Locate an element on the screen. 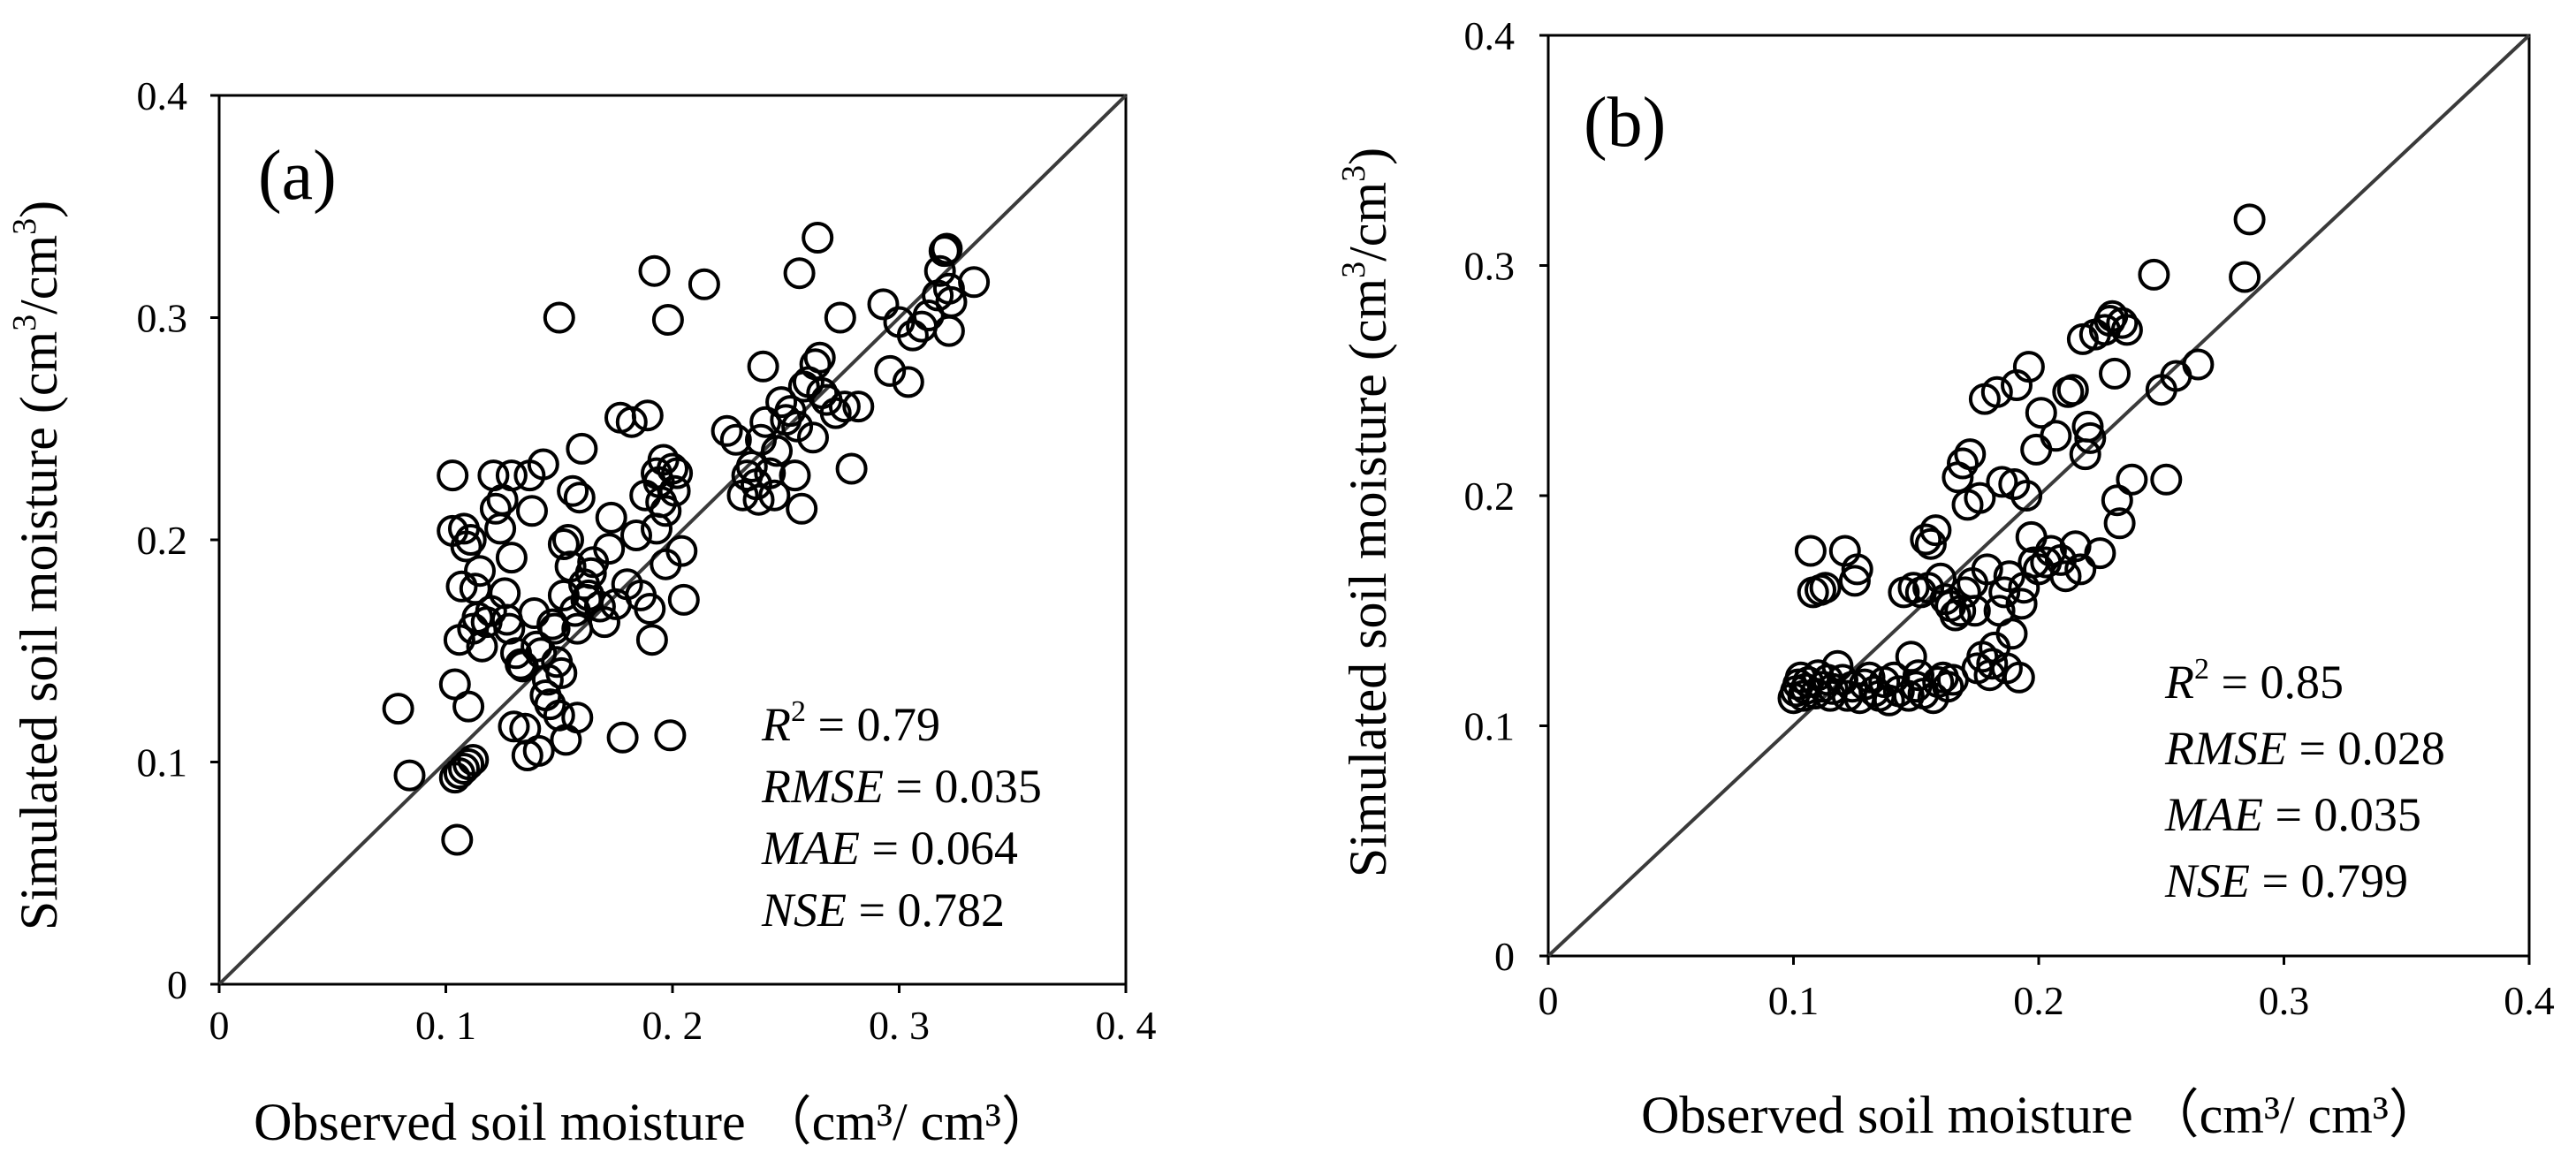 This screenshot has width=2576, height=1168. x-tick-label-b-1: 0.1 is located at coordinates (1794, 1000).